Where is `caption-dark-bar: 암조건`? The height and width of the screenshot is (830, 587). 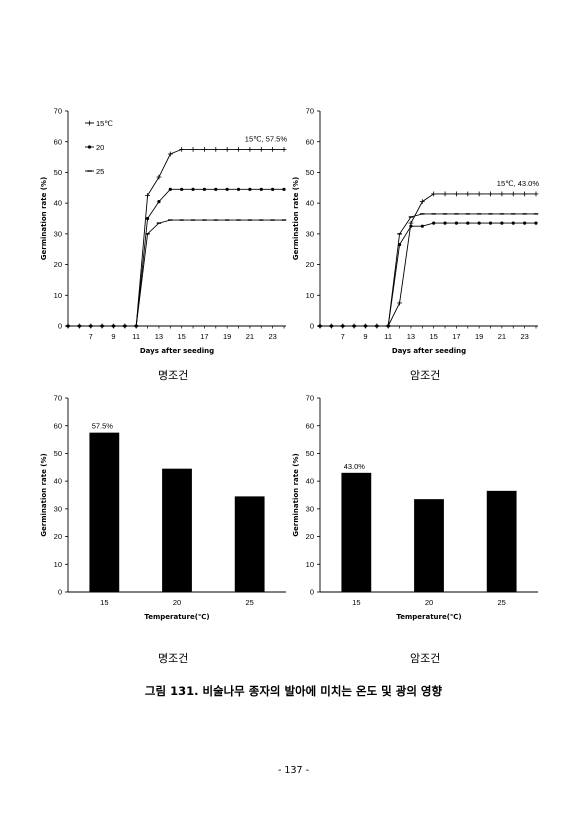
caption-dark-bar: 암조건 is located at coordinates (425, 658).